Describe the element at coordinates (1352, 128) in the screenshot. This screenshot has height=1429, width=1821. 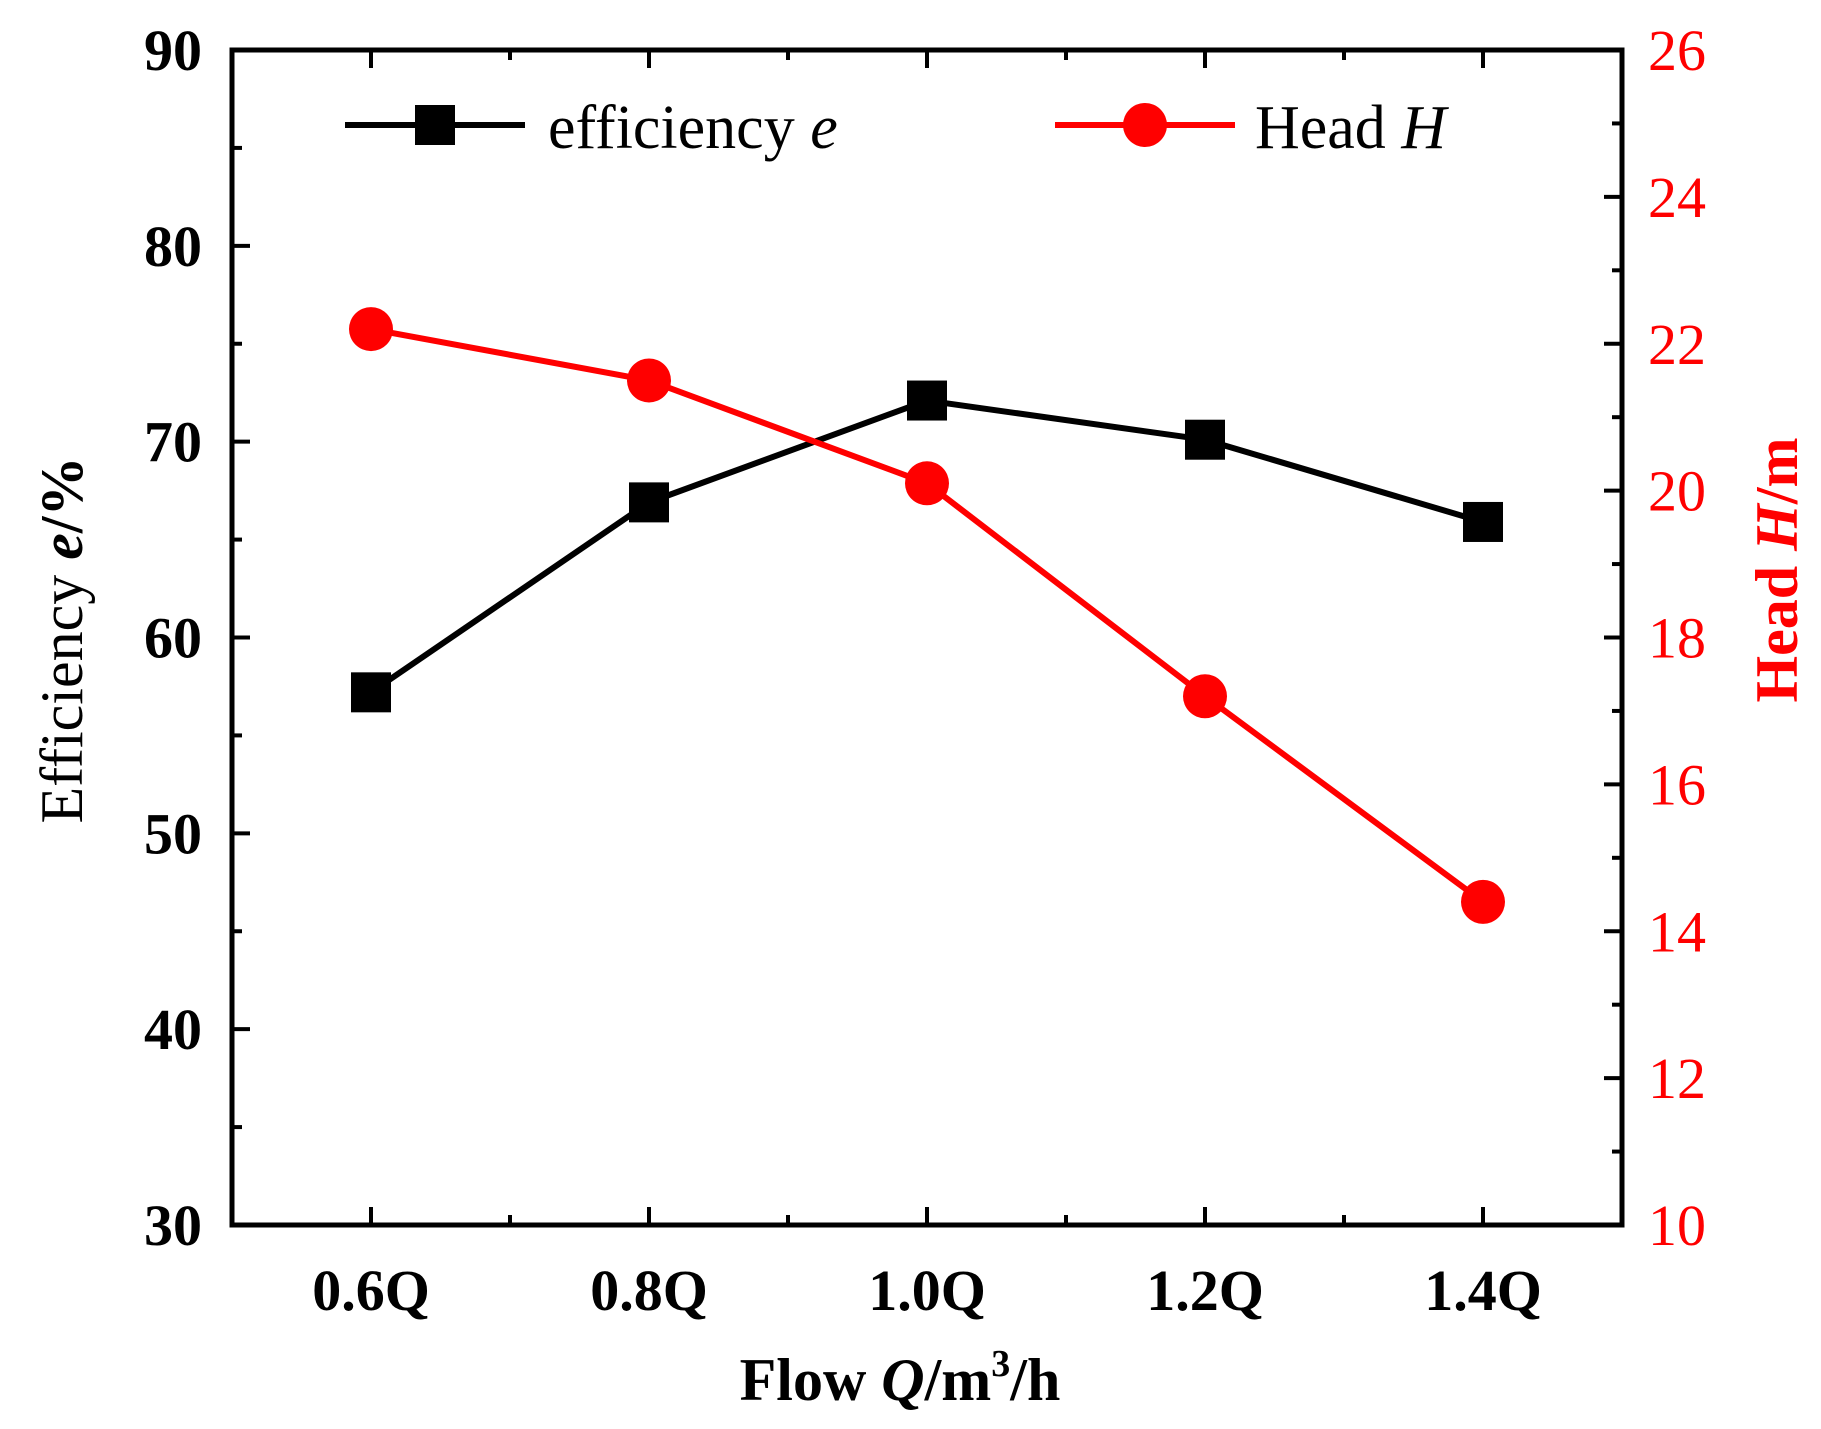
I see `legend-head-label: Head H` at that location.